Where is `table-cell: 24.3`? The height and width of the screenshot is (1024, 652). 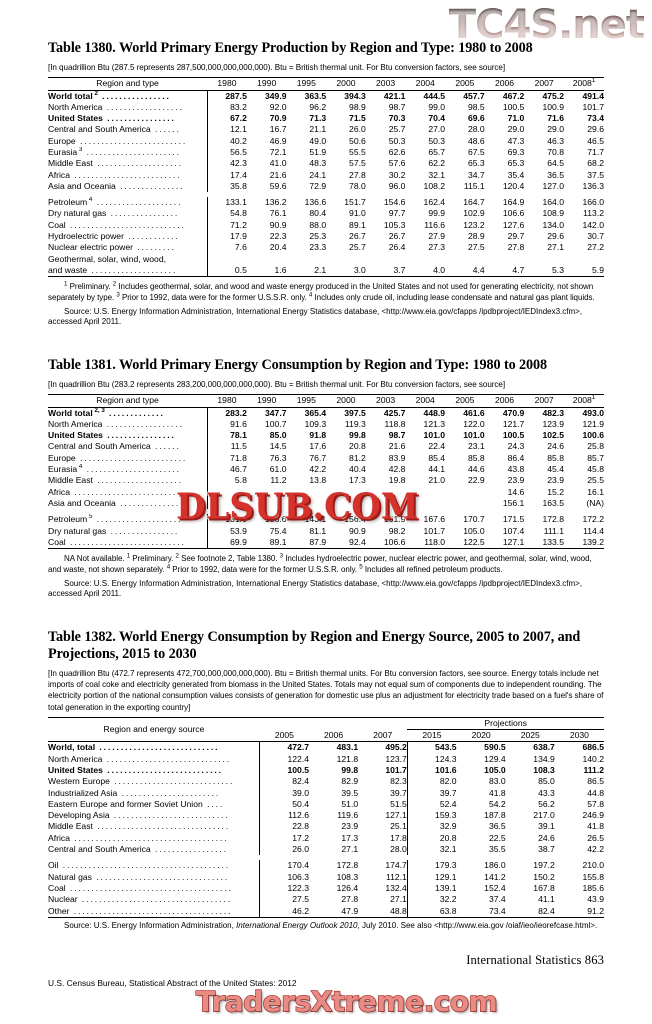 table-cell: 24.3 is located at coordinates (516, 446).